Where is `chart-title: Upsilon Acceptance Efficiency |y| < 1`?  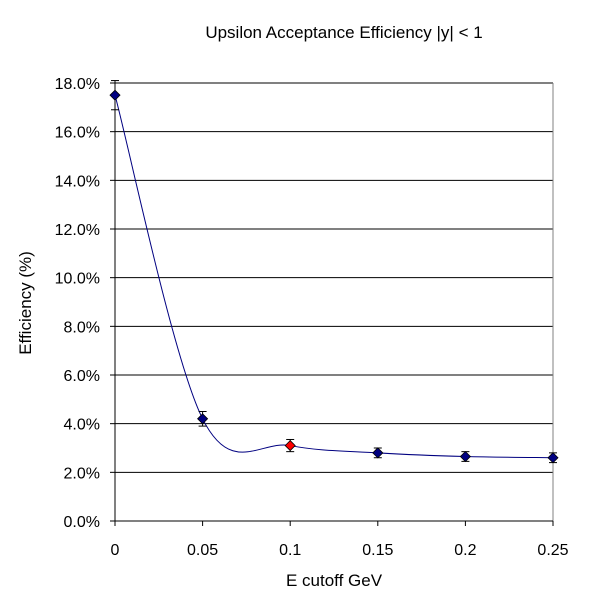 chart-title: Upsilon Acceptance Efficiency |y| < 1 is located at coordinates (343, 32).